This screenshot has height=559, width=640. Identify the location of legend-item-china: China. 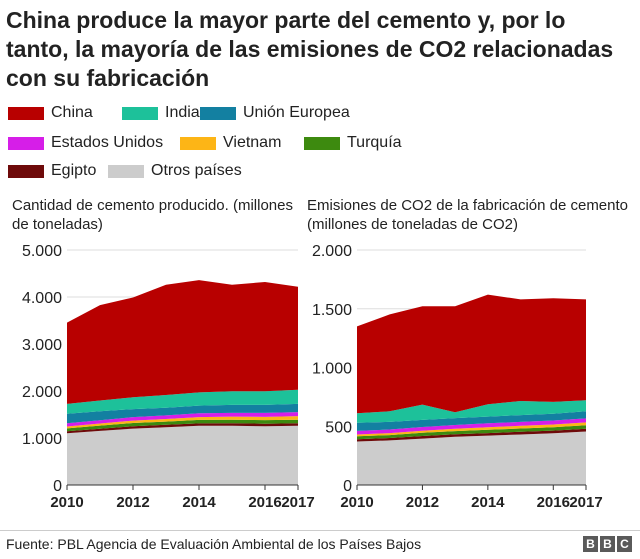
(50, 113).